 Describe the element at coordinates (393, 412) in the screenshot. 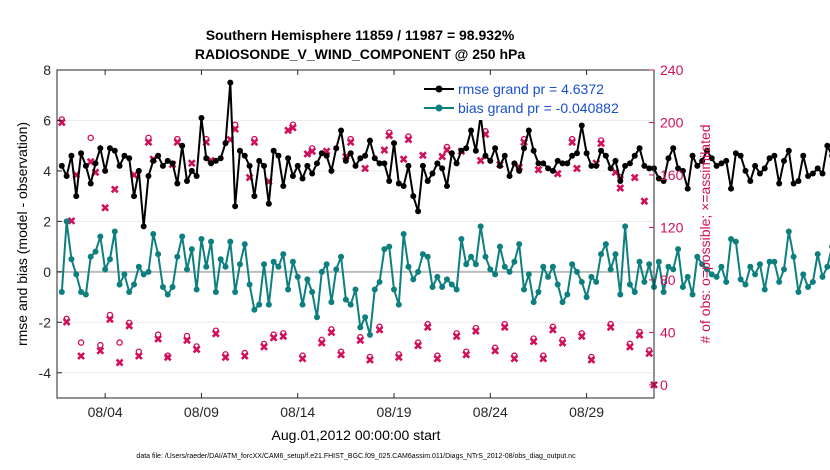

I see `x-tick-label: 08/19` at that location.